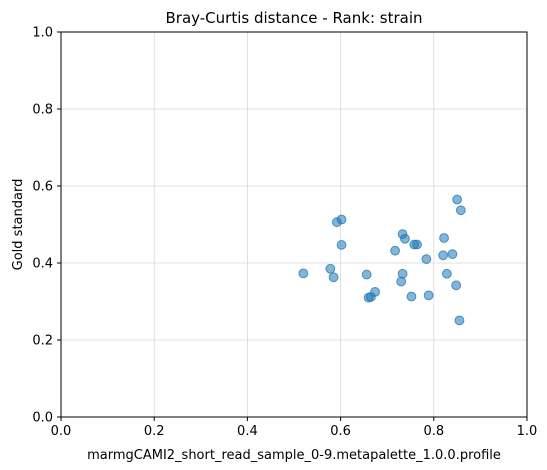  I want to click on y-axis-label: Gold standard, so click(18, 225).